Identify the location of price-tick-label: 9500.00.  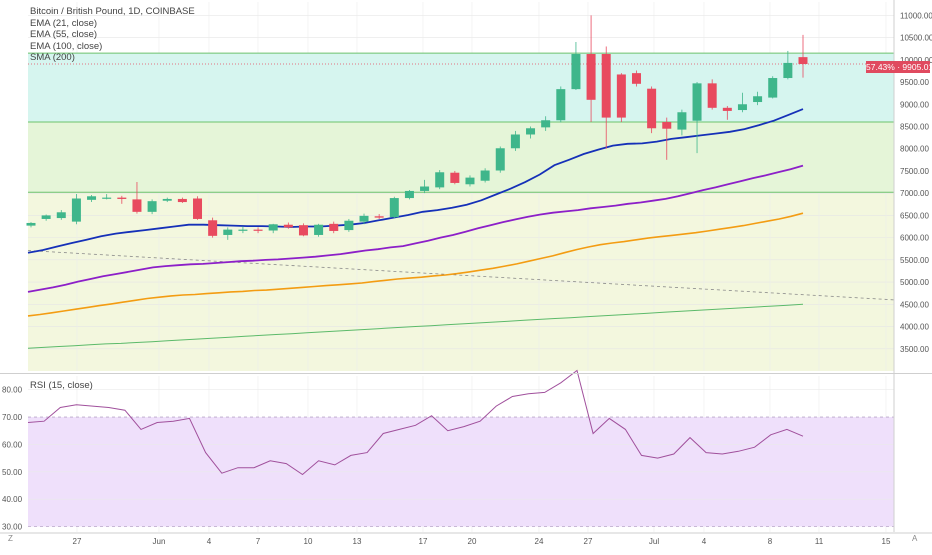
(914, 82).